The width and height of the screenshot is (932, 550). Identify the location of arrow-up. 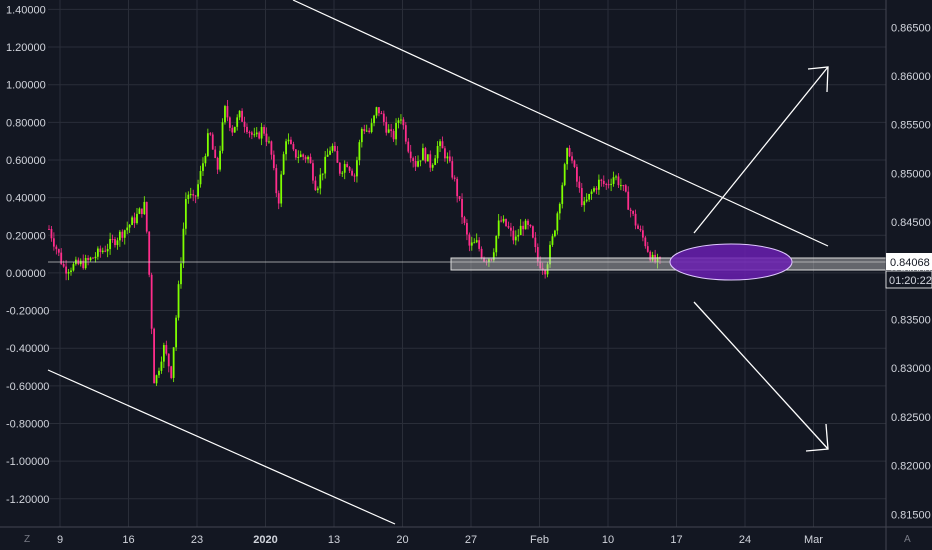
(761, 150).